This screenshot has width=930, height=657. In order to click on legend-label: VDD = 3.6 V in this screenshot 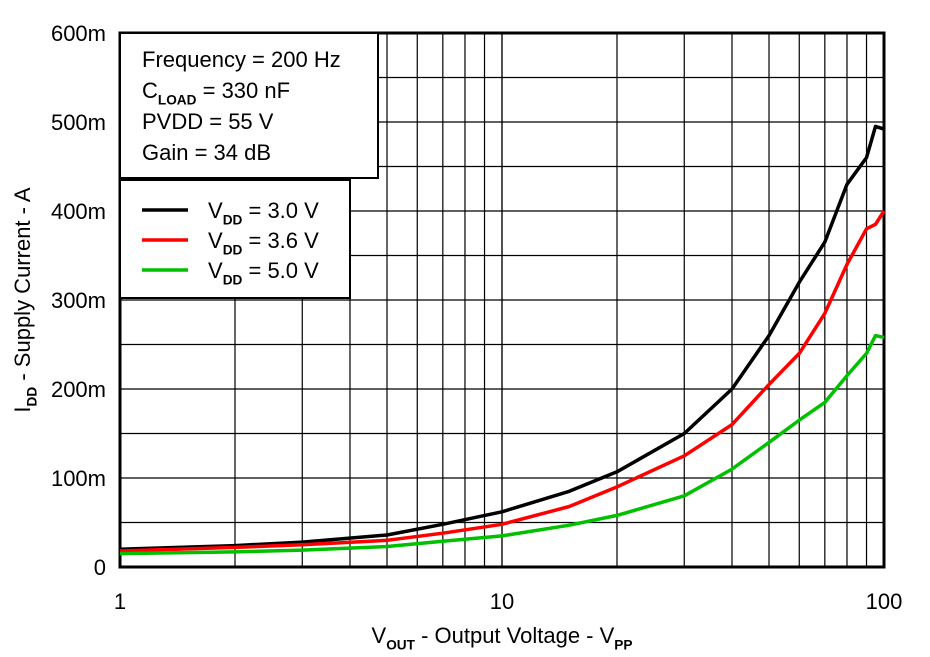, I will do `click(263, 243)`.